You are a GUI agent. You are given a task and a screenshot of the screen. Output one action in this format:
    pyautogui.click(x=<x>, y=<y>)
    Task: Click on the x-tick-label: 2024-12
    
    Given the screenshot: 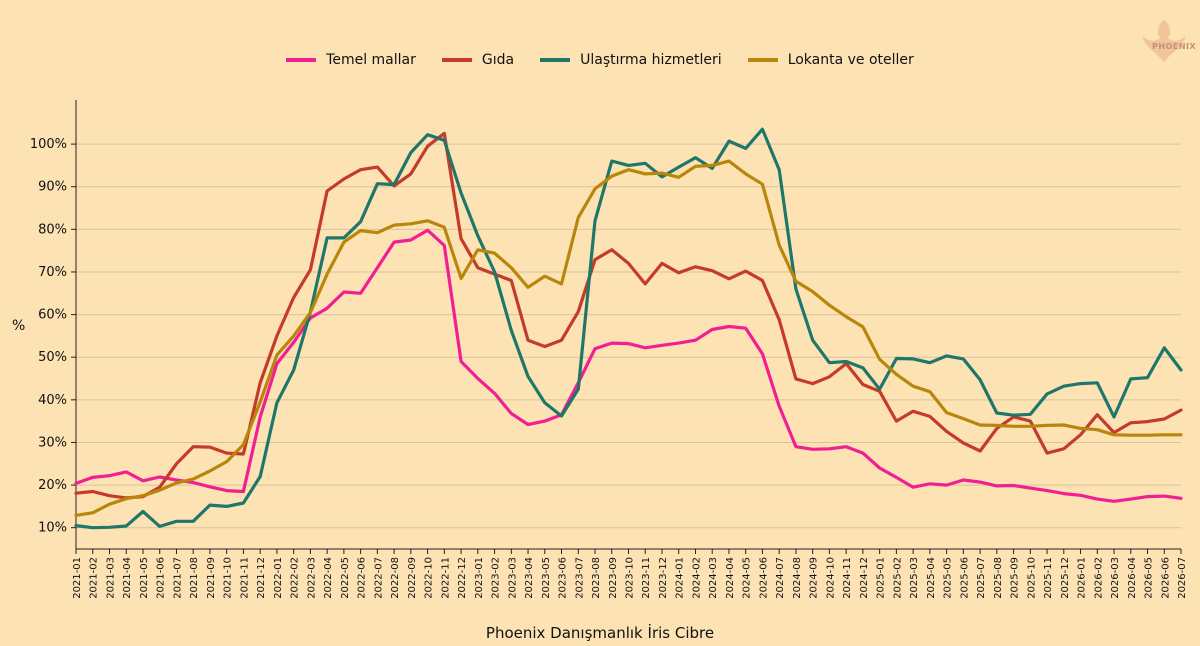 What is the action you would take?
    pyautogui.click(x=864, y=578)
    